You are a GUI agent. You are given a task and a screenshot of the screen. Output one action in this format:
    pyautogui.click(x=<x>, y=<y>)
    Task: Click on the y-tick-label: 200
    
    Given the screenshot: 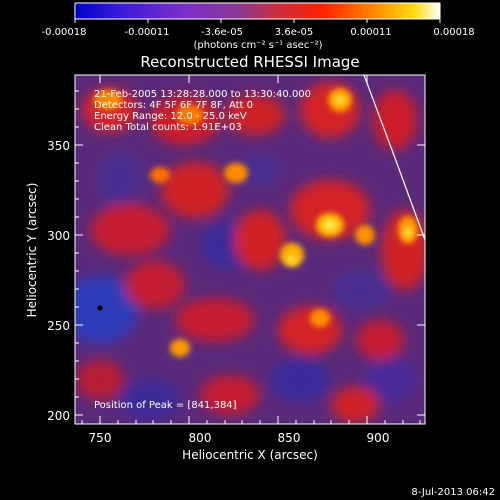 What is the action you would take?
    pyautogui.click(x=58, y=416)
    